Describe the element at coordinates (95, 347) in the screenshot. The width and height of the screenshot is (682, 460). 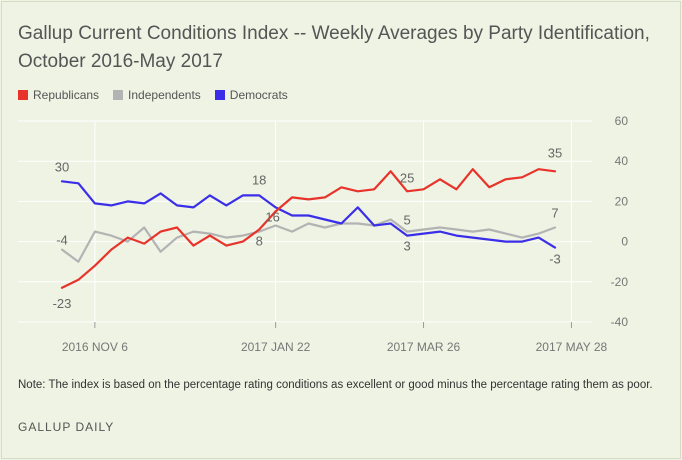
I see `x-tick-label: 2016 NOV 6` at that location.